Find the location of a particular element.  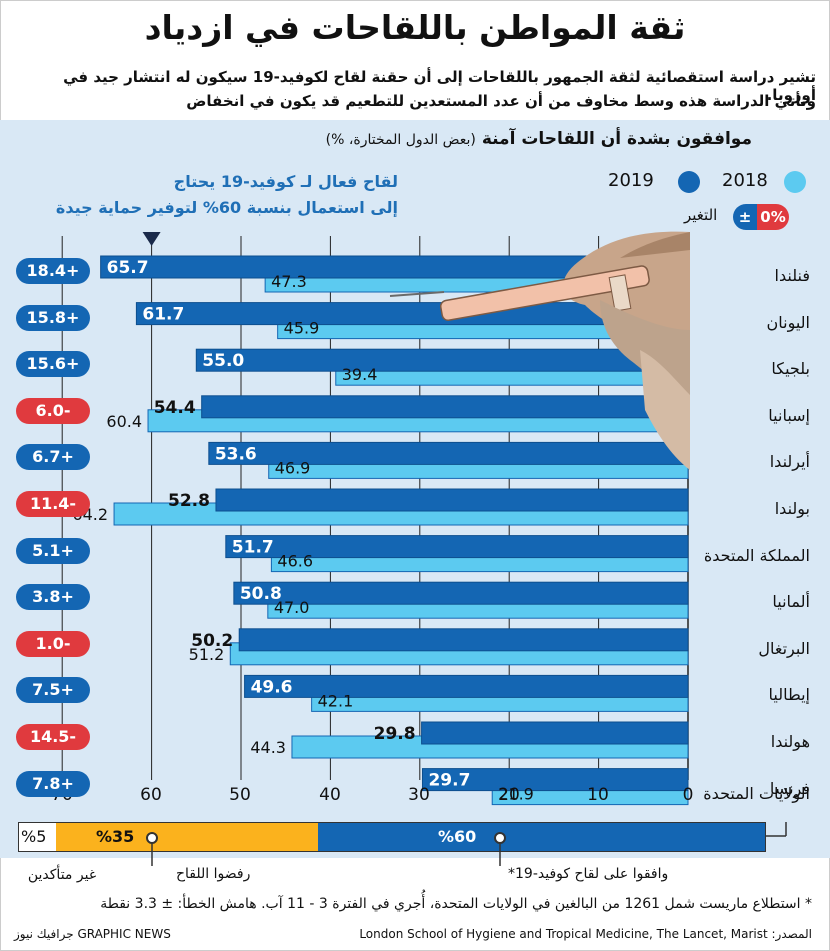

x-tick-50: 50 is located at coordinates (240, 795).